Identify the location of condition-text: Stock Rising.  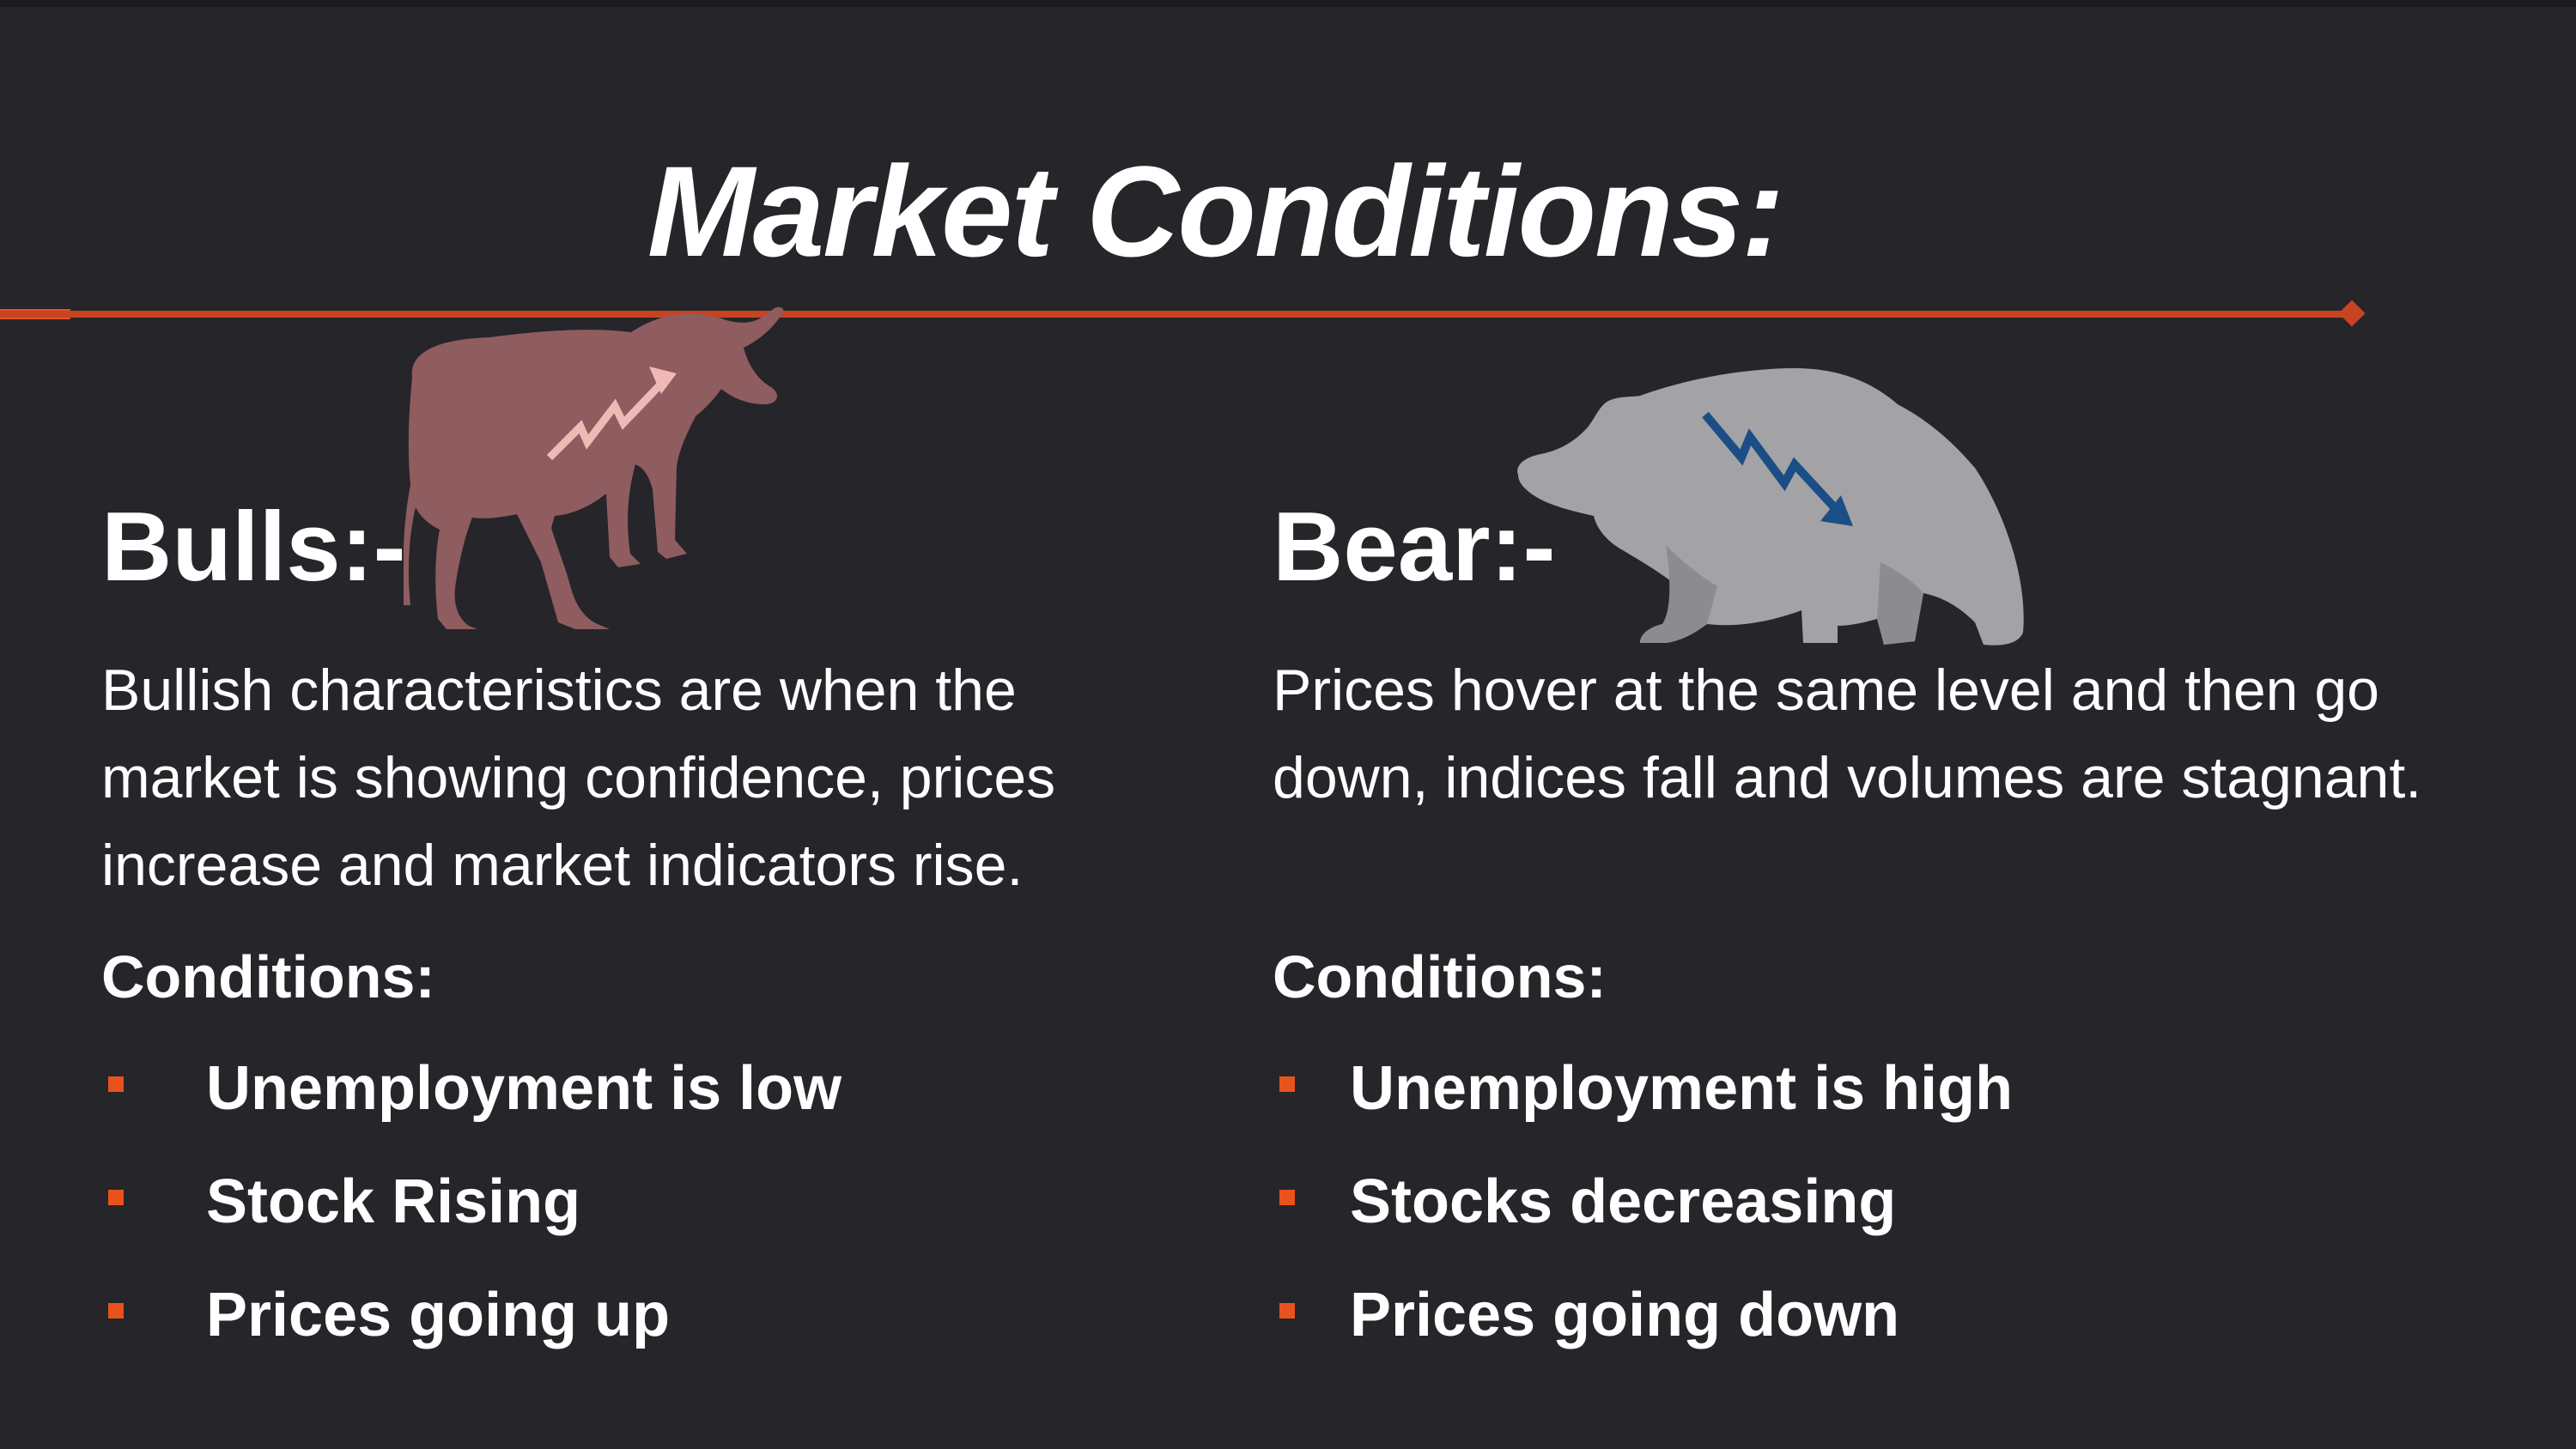
(393, 1201).